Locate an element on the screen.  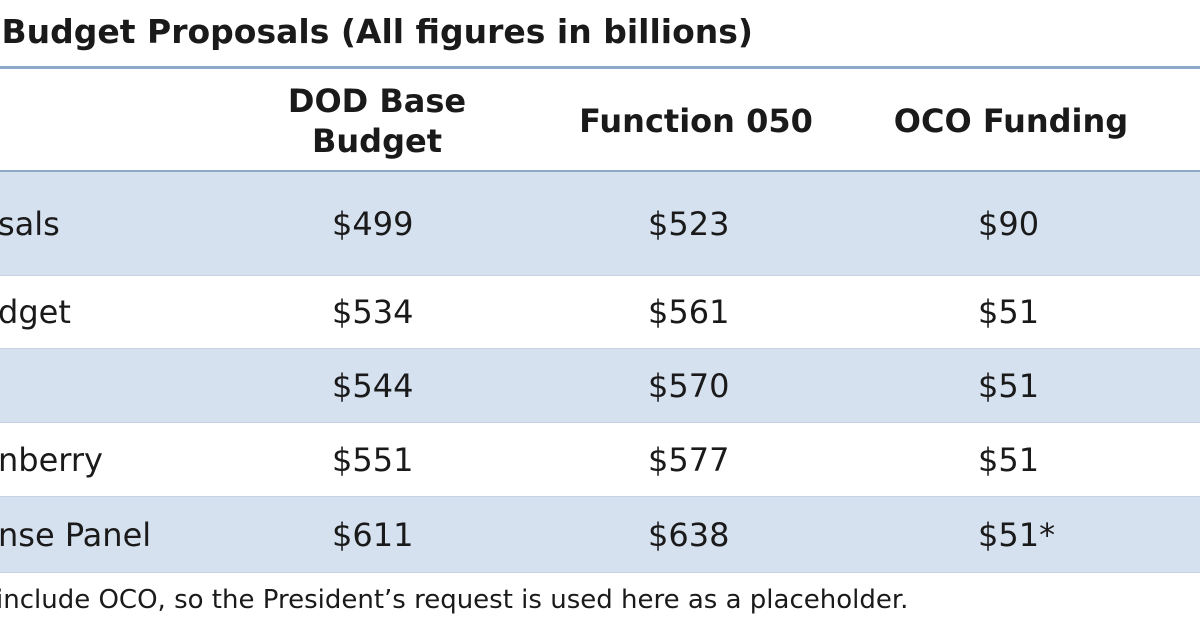
header-dod-base-budget: DOD Base Budget is located at coordinates (377, 120).